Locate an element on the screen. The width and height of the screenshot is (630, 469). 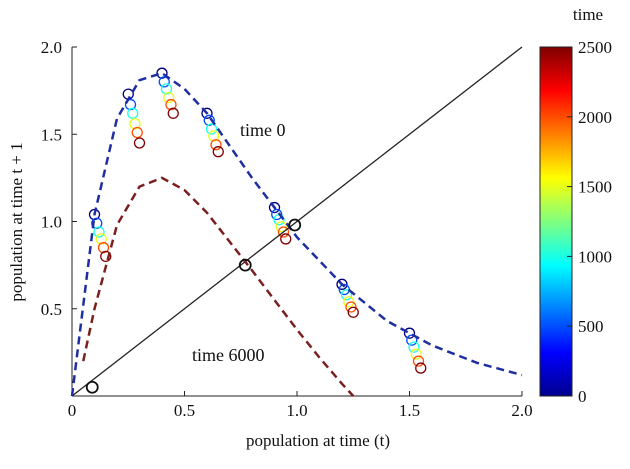
y-axis-label: population at time t + 1 is located at coordinates (16, 221).